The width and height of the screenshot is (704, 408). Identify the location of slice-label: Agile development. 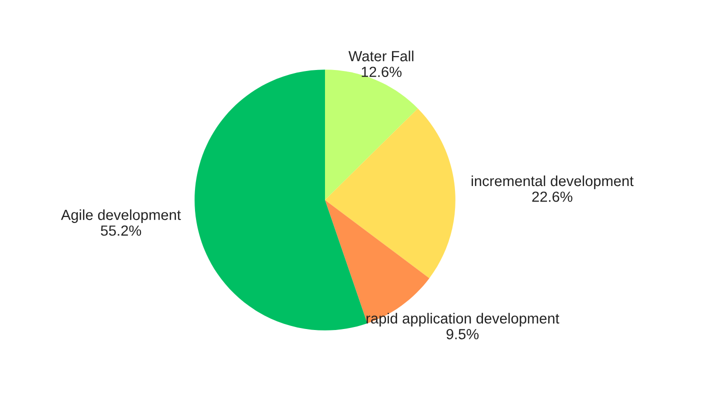
(120, 216).